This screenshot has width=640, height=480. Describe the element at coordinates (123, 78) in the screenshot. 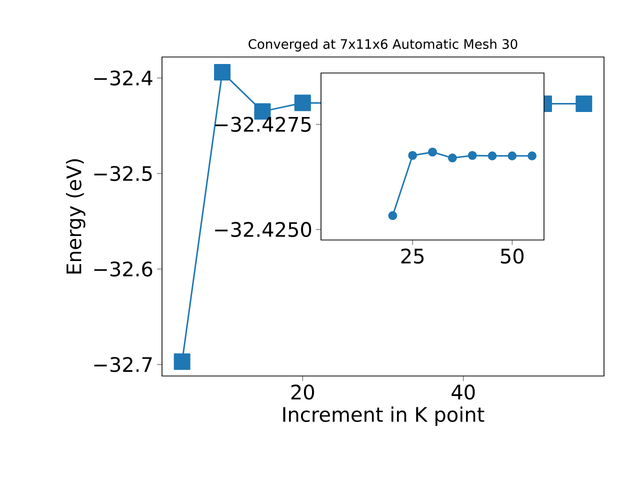

I see `y-tick-label: −32.4` at that location.